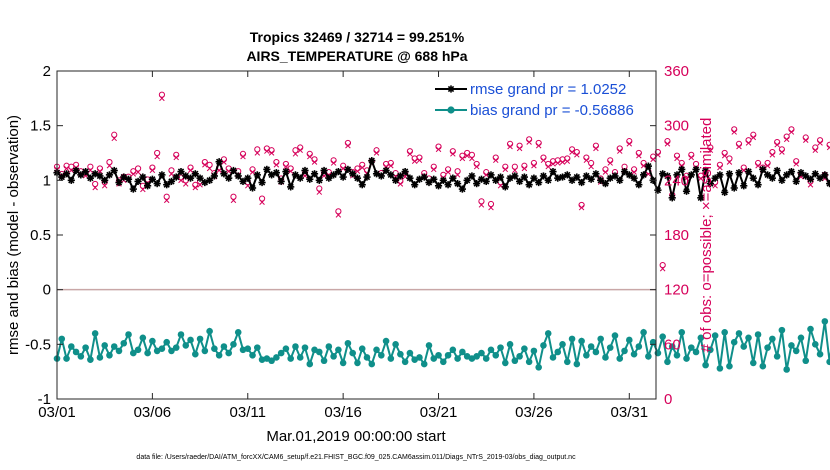 This screenshot has width=830, height=470. What do you see at coordinates (676, 71) in the screenshot?
I see `y-right-tick-label: 360` at bounding box center [676, 71].